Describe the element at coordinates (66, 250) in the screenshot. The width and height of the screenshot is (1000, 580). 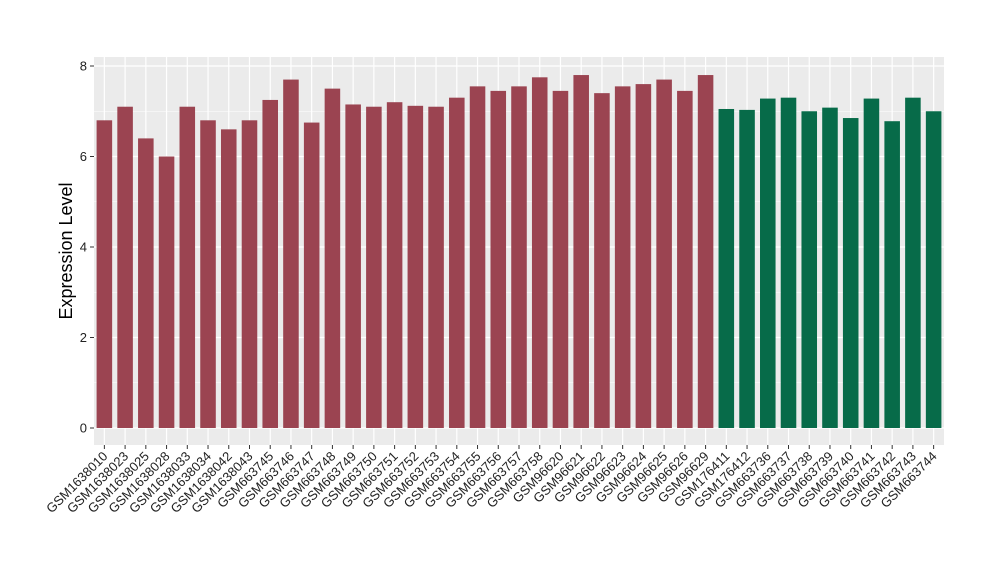
I see `y-axis-title: Expression Level` at that location.